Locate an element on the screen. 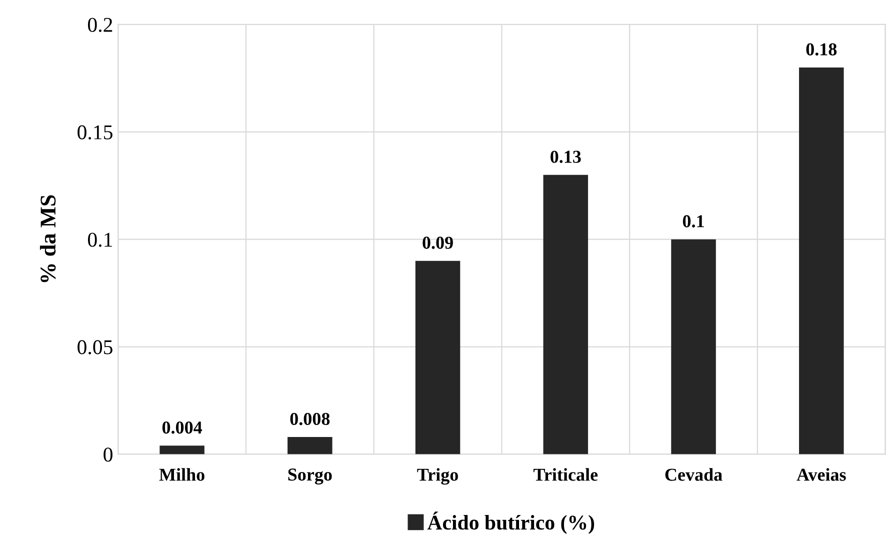 The image size is (888, 544). y-tick-label: 0.15 is located at coordinates (95, 132).